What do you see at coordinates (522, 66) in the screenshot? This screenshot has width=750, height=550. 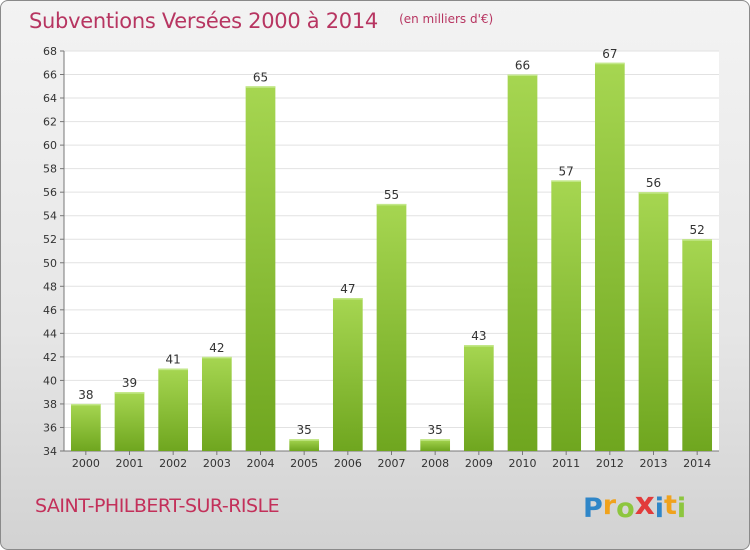 I see `data-label-2010: 66` at bounding box center [522, 66].